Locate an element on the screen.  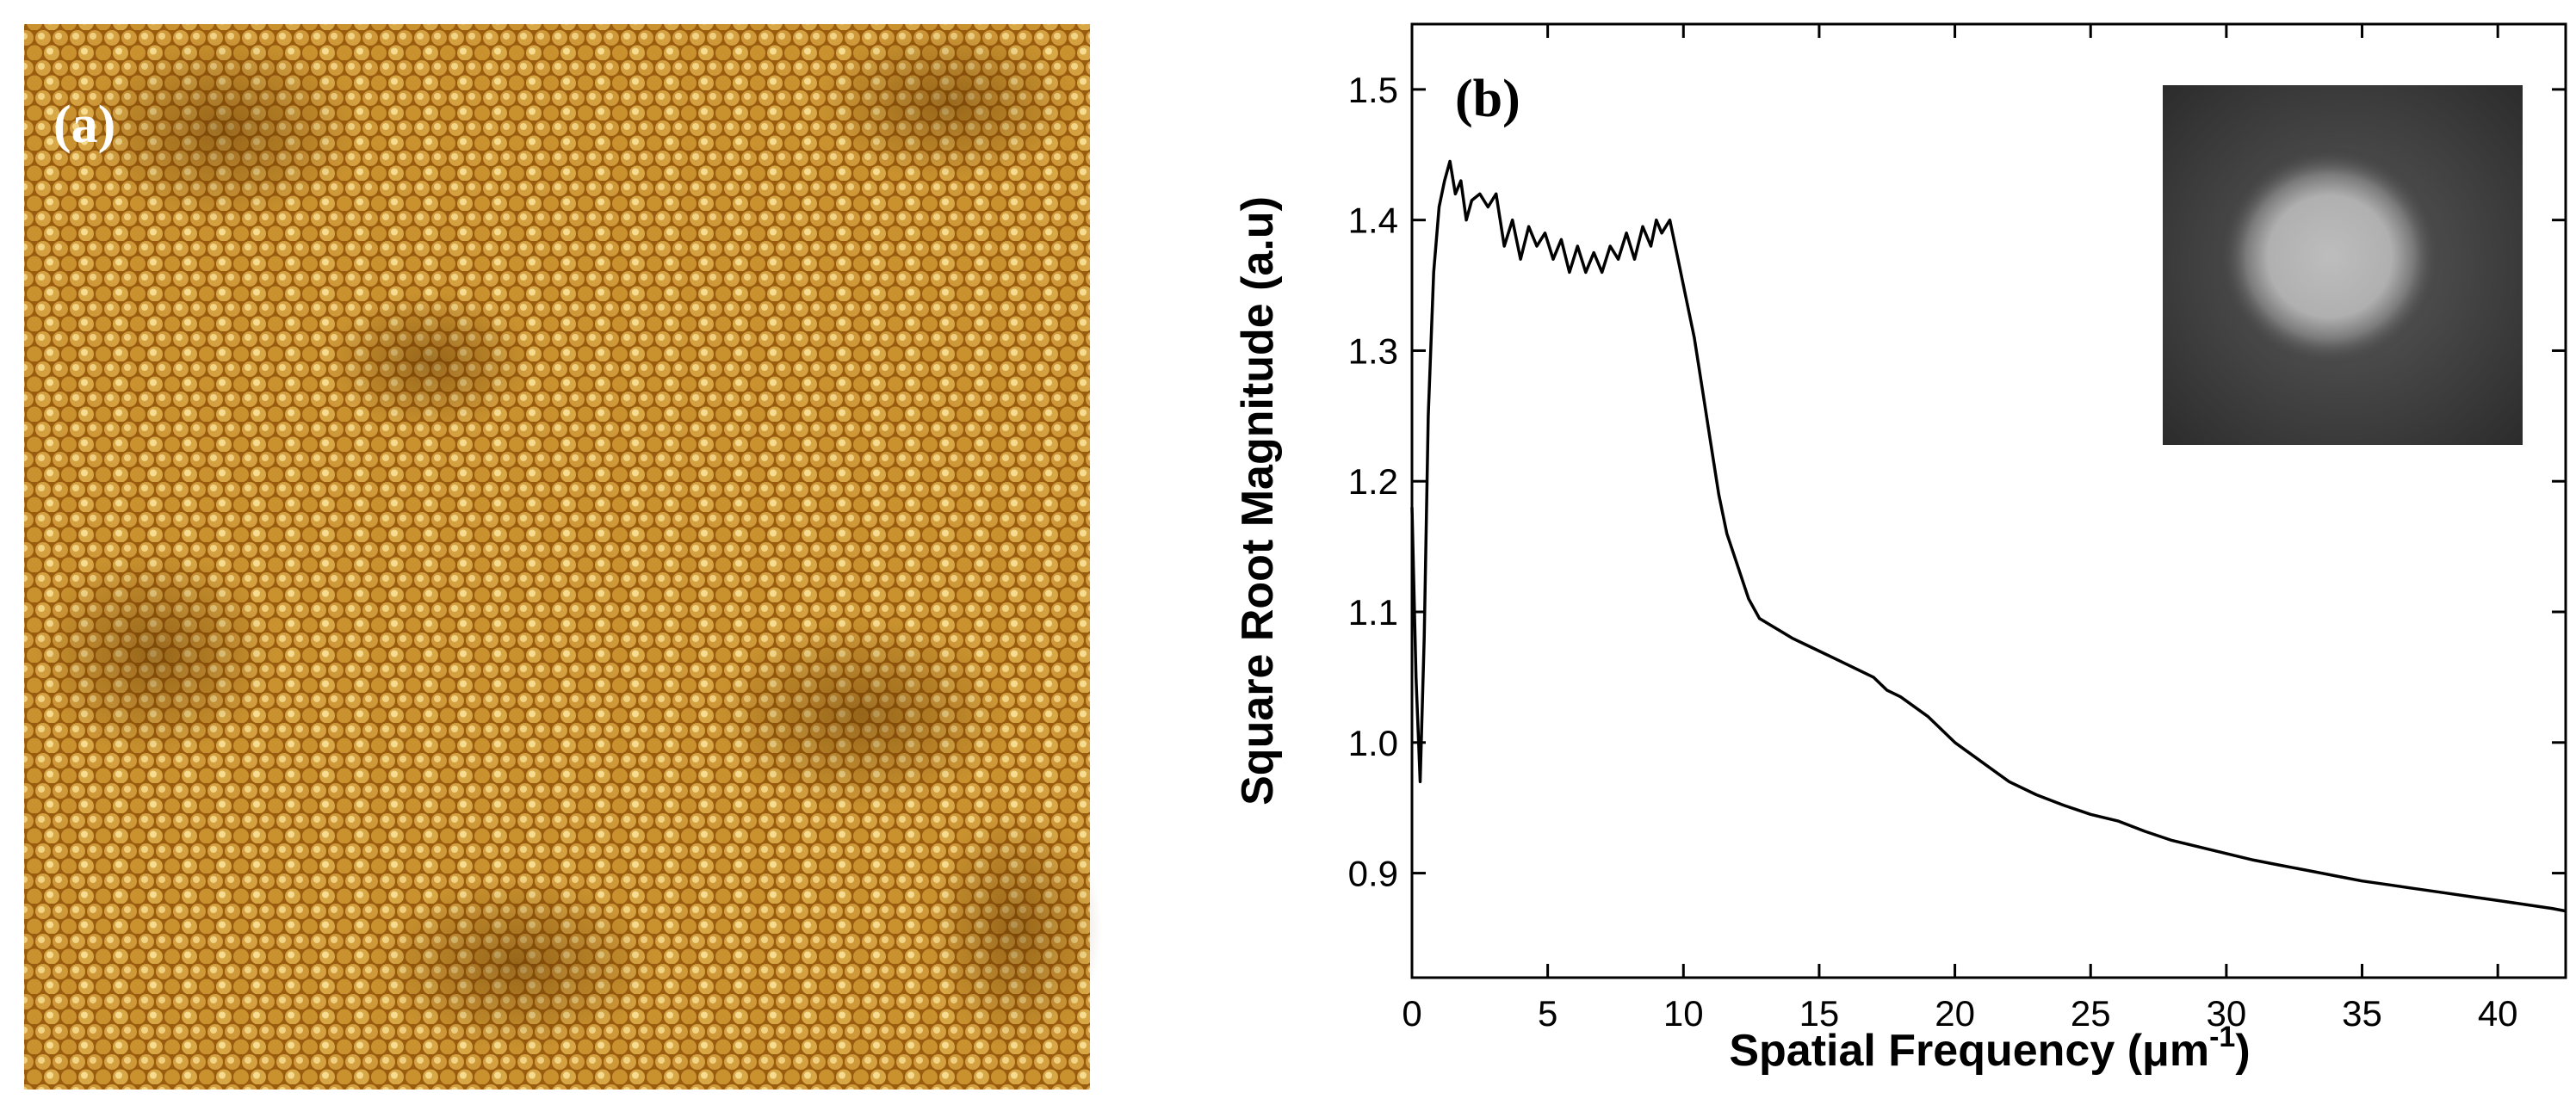
x-tick-label: 0 is located at coordinates (1412, 1013).